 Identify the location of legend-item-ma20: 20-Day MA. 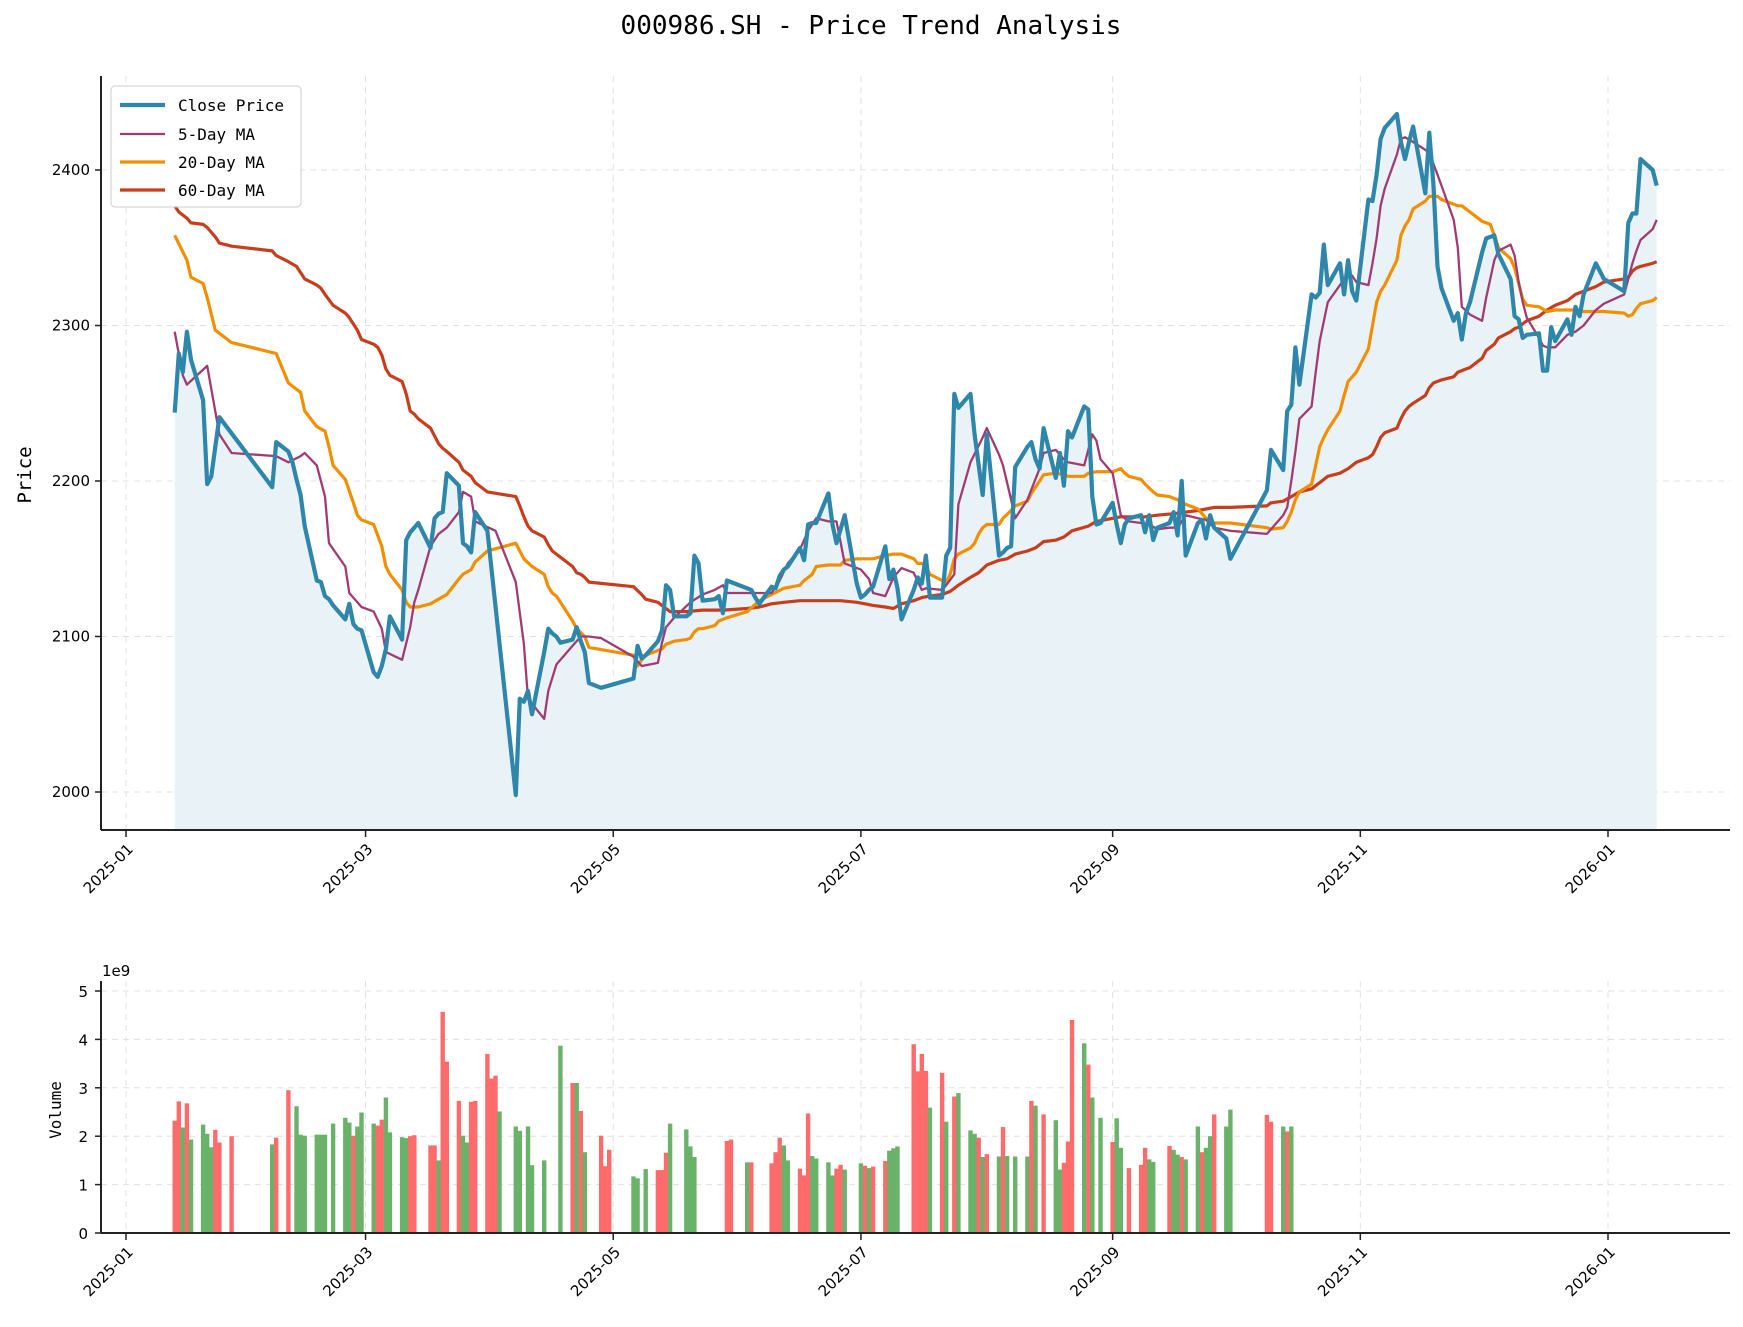
(192, 162).